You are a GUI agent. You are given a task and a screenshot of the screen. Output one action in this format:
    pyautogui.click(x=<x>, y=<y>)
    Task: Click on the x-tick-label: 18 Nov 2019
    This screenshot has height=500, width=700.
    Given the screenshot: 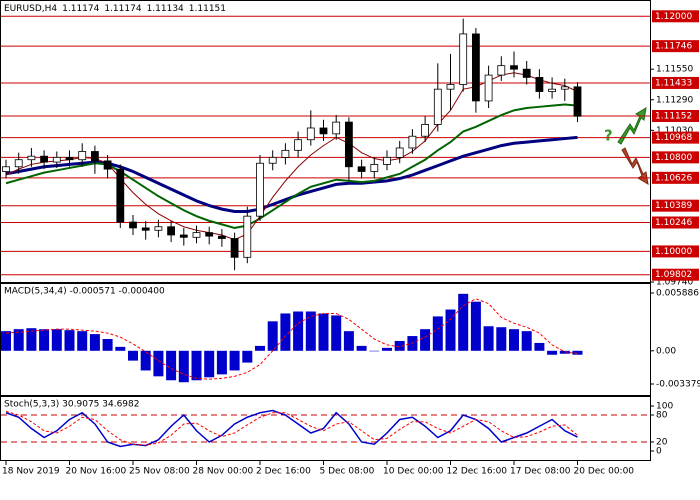 What is the action you would take?
    pyautogui.click(x=31, y=472)
    